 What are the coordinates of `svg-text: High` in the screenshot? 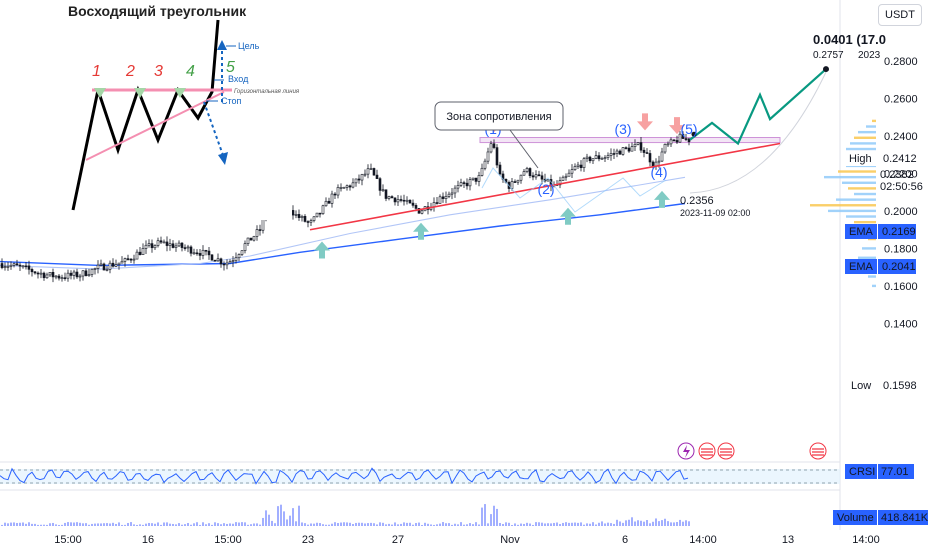 It's located at (860, 159).